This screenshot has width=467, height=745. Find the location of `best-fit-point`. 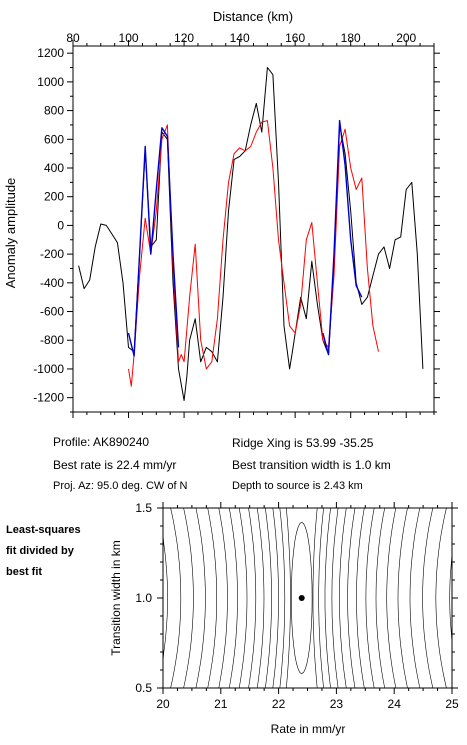

best-fit-point is located at coordinates (301, 598).